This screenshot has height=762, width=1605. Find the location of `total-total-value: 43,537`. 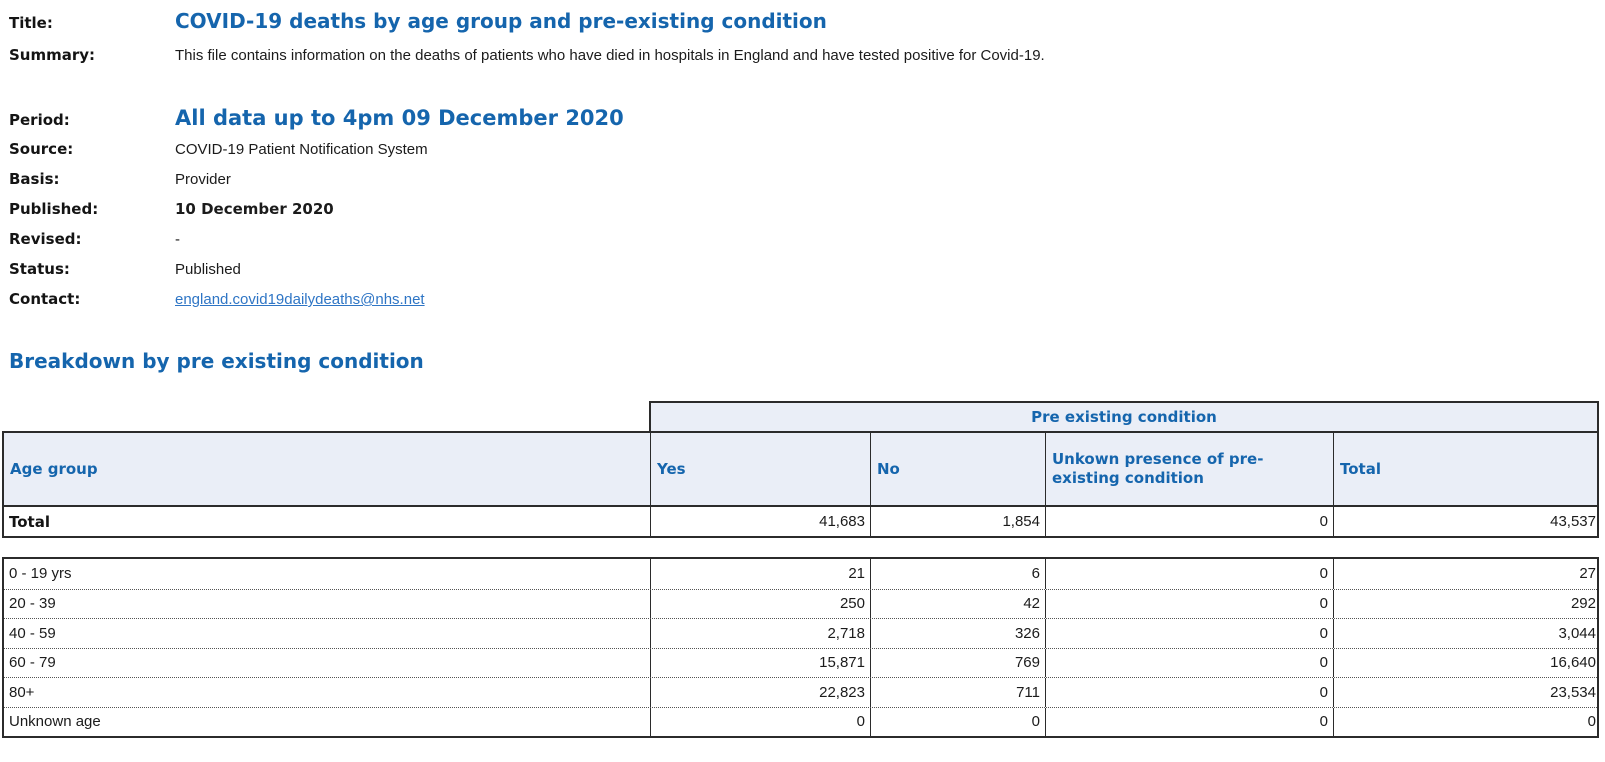

total-total-value: 43,537 is located at coordinates (1573, 521).